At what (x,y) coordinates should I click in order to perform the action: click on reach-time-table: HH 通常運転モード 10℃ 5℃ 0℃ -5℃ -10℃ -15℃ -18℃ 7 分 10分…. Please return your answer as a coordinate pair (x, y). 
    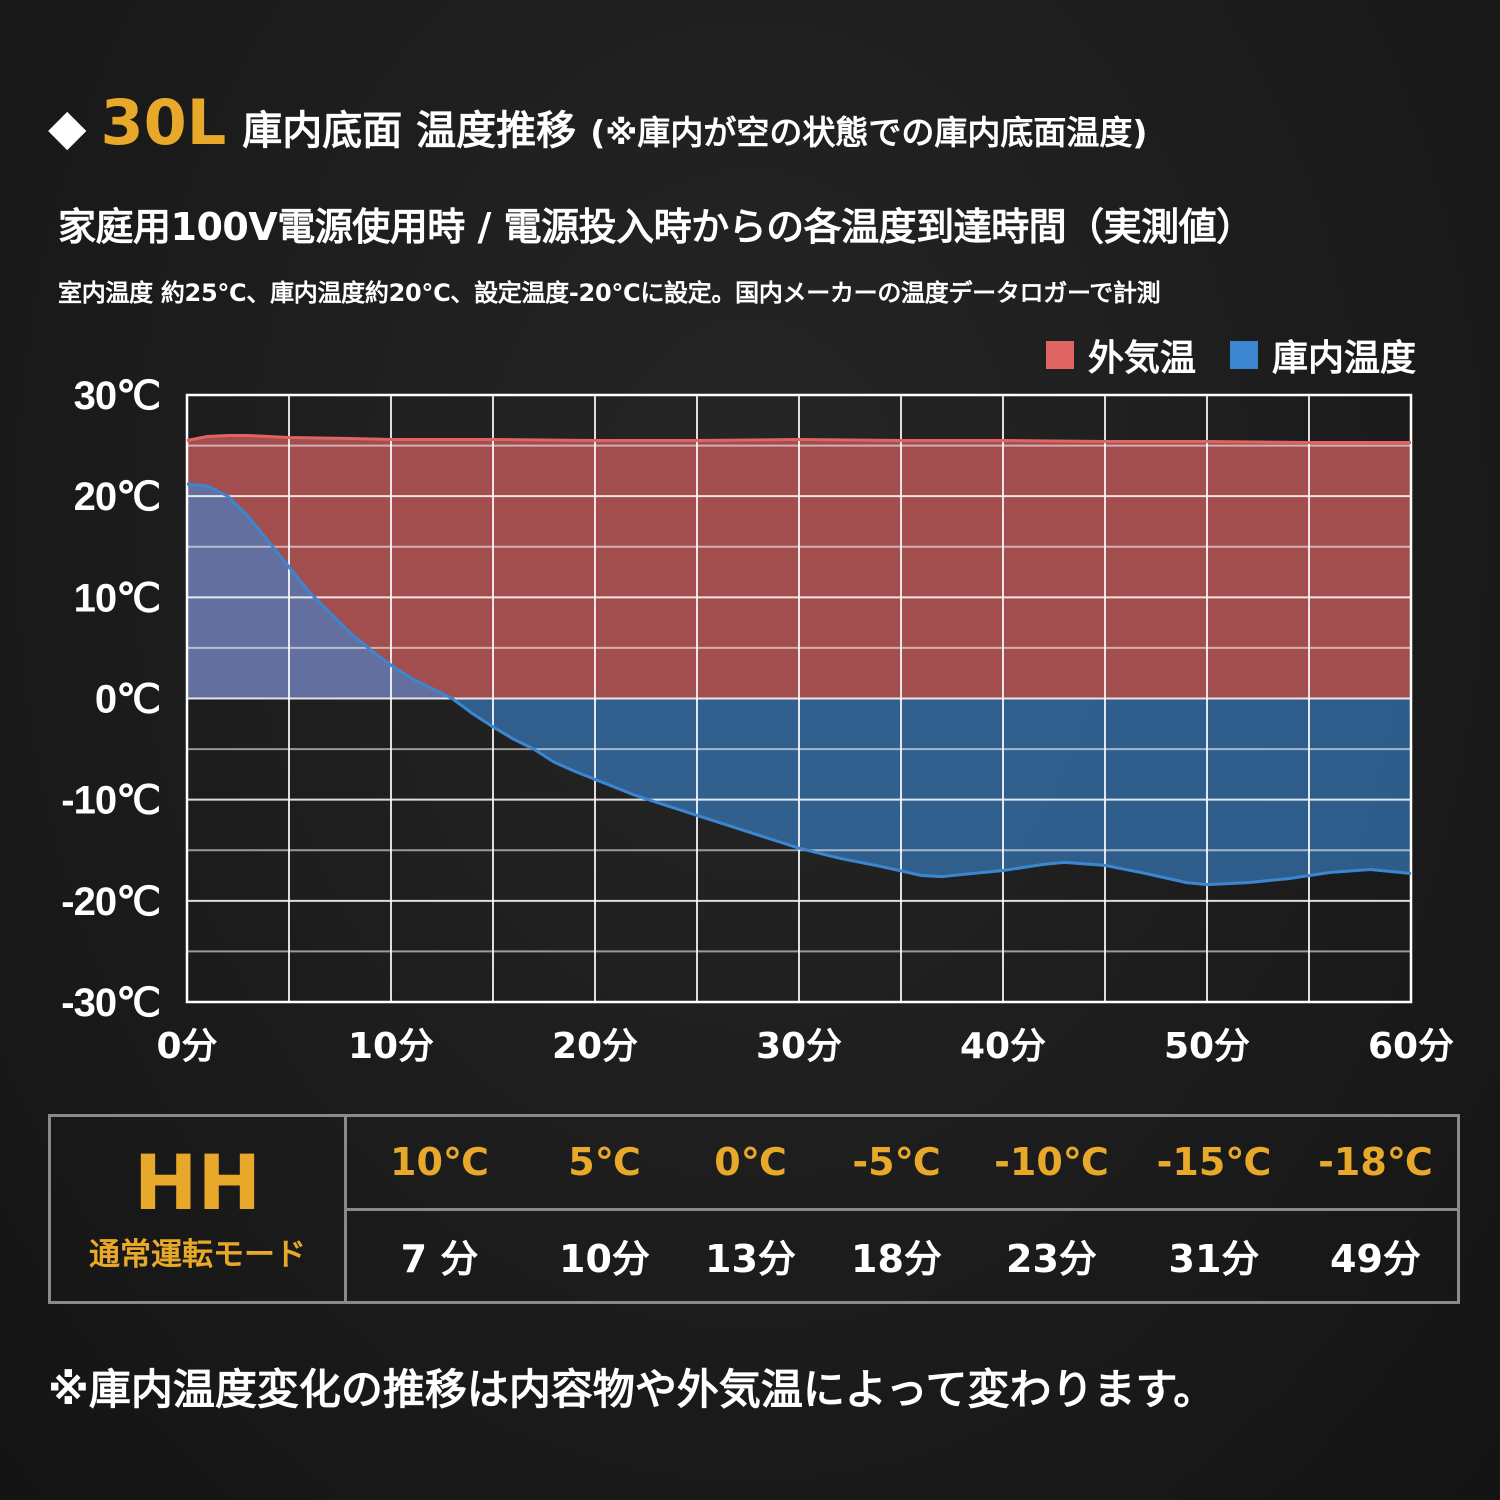
    Looking at the image, I should click on (754, 1209).